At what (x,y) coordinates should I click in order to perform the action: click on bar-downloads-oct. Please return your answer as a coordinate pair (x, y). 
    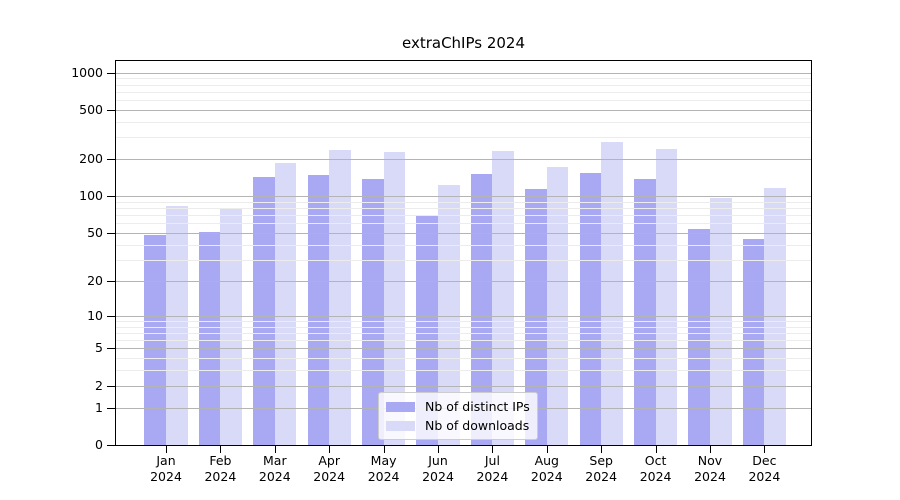
    Looking at the image, I should click on (666, 297).